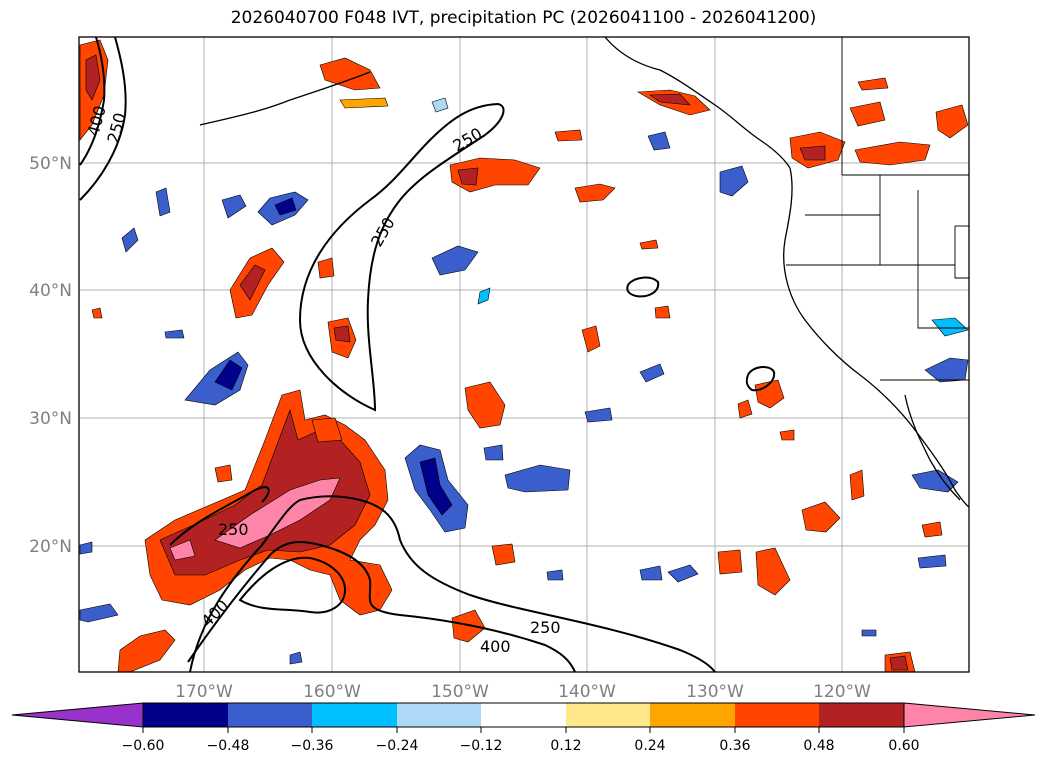 The image size is (1047, 765). What do you see at coordinates (495, 646) in the screenshot?
I see `contour-label: 400` at bounding box center [495, 646].